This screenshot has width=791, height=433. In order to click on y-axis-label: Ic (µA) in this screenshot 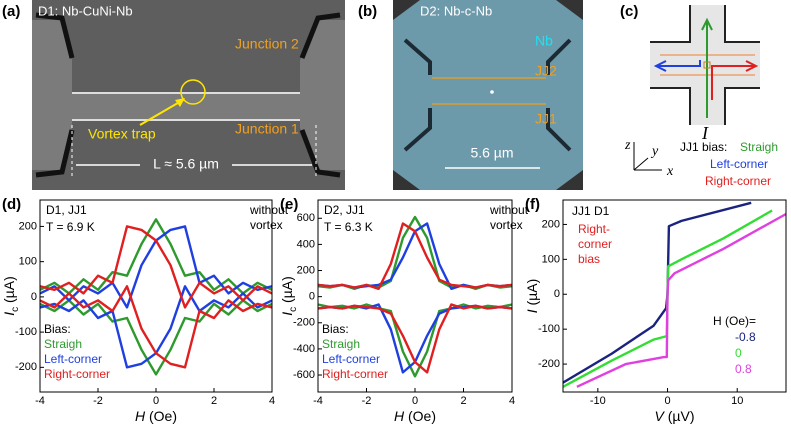, I will do `click(289, 296)`.